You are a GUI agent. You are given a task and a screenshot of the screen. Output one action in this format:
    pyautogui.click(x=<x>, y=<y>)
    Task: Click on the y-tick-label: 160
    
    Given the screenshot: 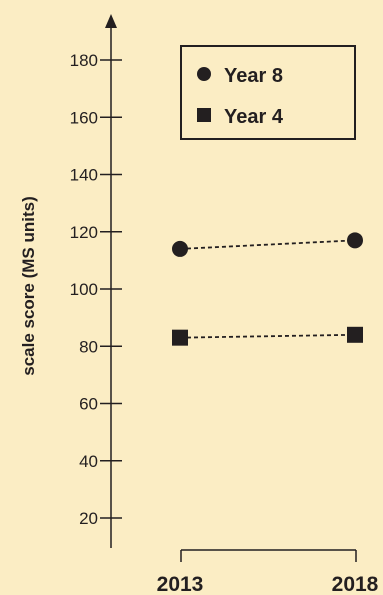 What is the action you would take?
    pyautogui.click(x=84, y=117)
    